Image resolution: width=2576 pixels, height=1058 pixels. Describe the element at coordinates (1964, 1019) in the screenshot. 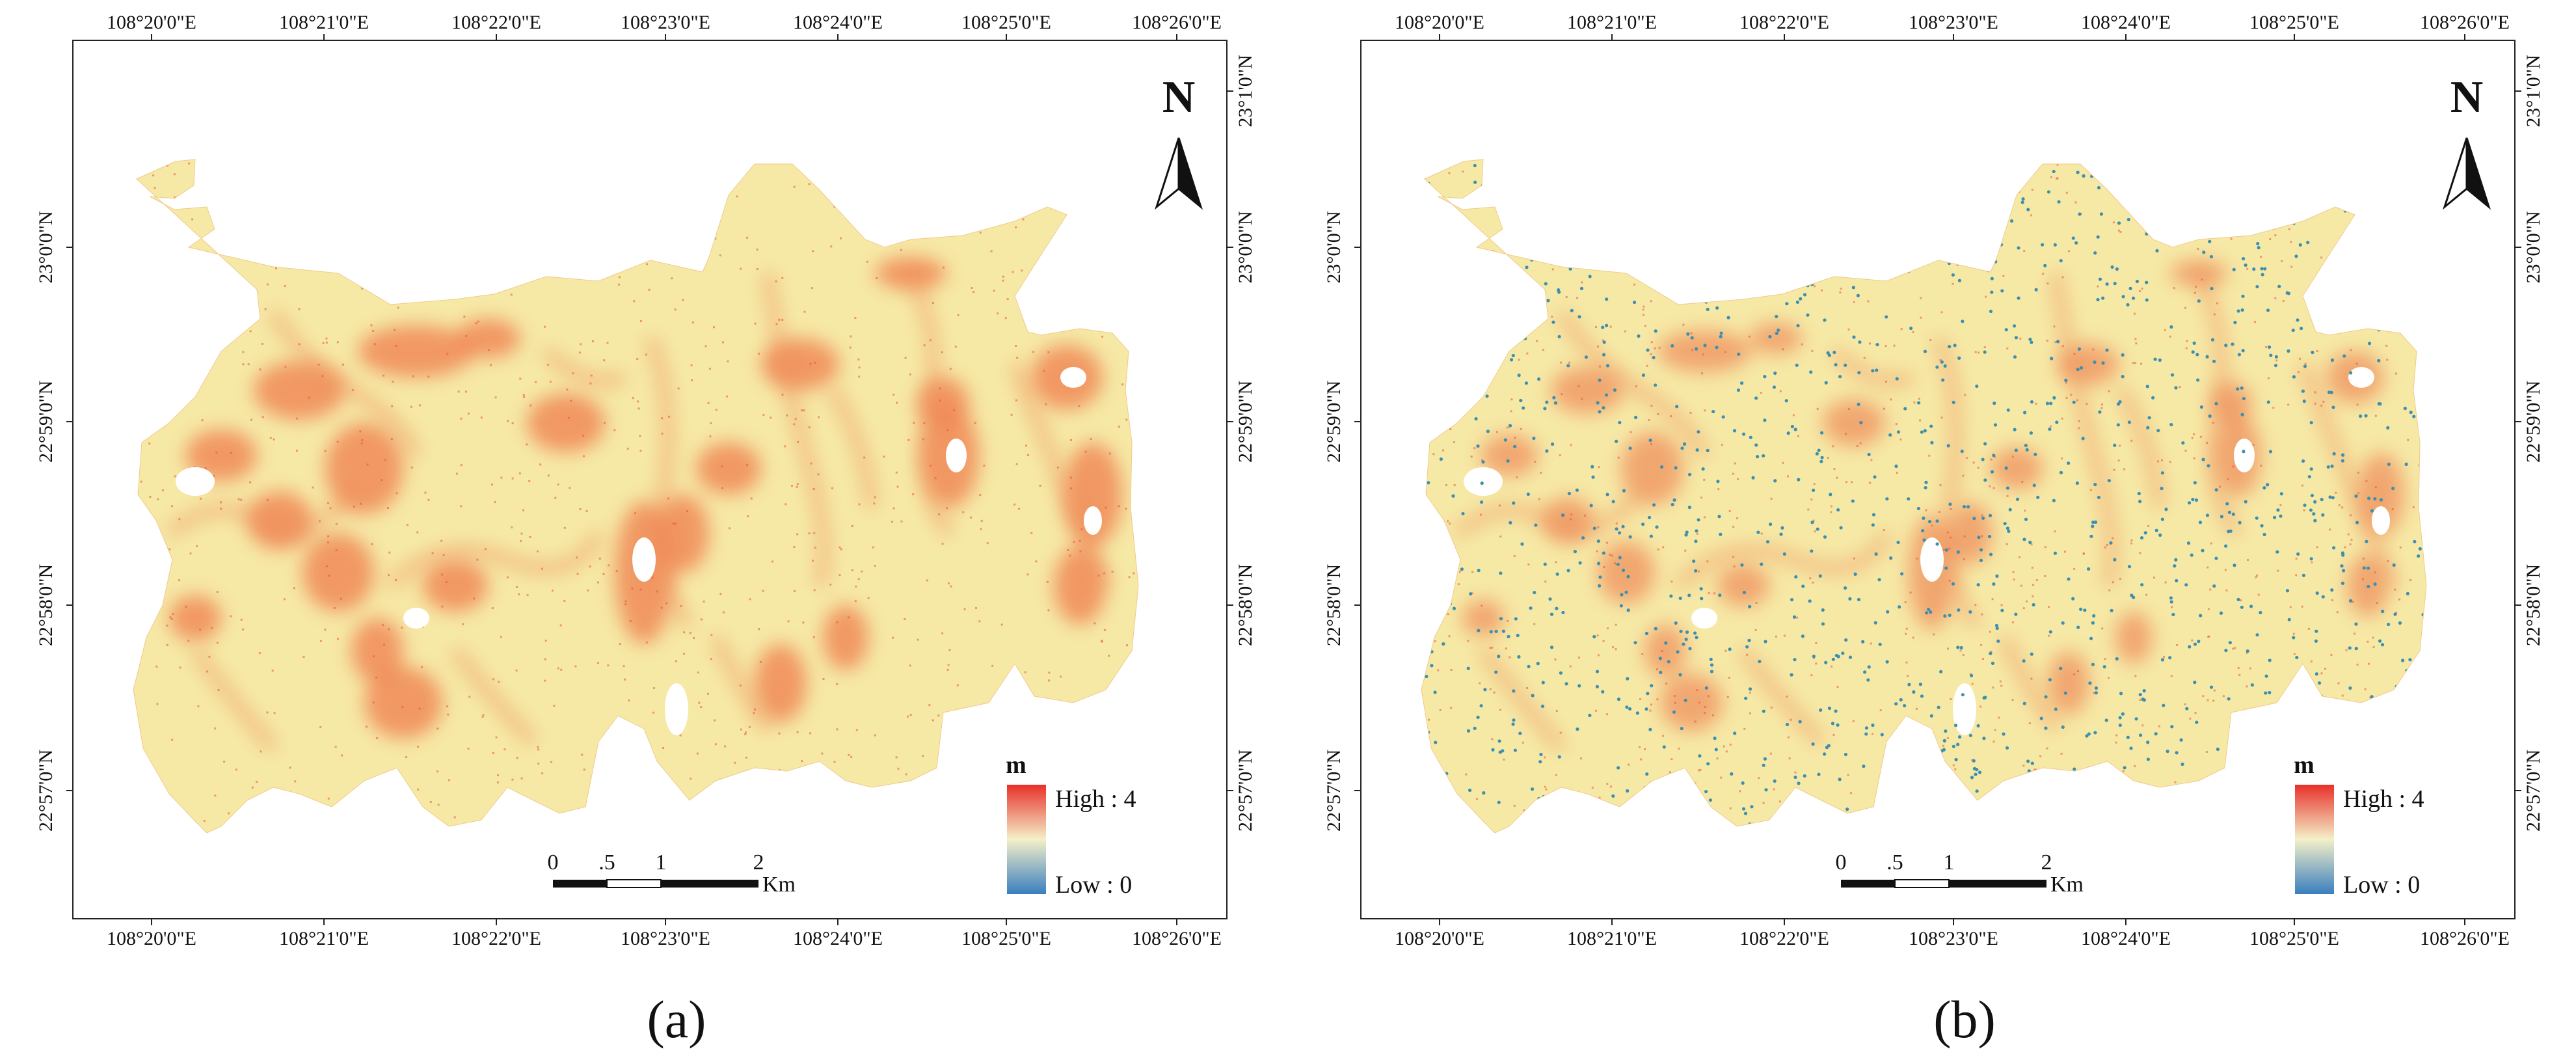

I see `panel-caption: (b)` at that location.